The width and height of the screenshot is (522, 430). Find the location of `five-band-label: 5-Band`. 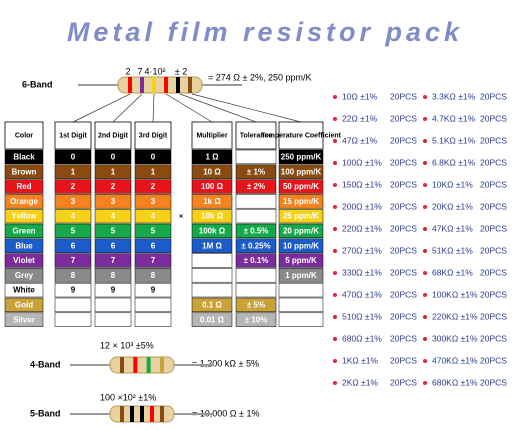

five-band-label: 5-Band is located at coordinates (45, 413).